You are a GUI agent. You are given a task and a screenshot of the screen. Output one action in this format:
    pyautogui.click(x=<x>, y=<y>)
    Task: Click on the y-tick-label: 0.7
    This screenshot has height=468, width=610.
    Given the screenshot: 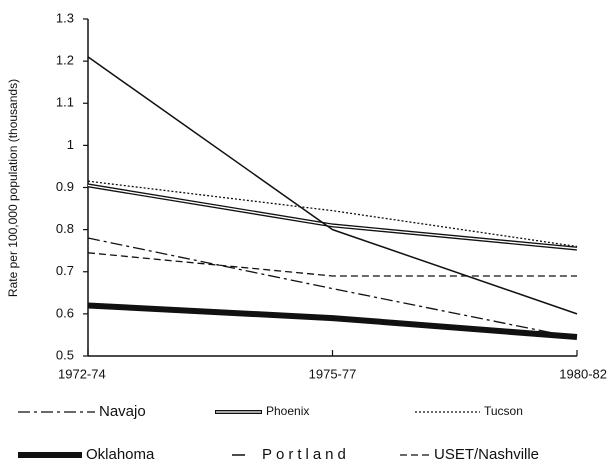 What is the action you would take?
    pyautogui.click(x=65, y=270)
    